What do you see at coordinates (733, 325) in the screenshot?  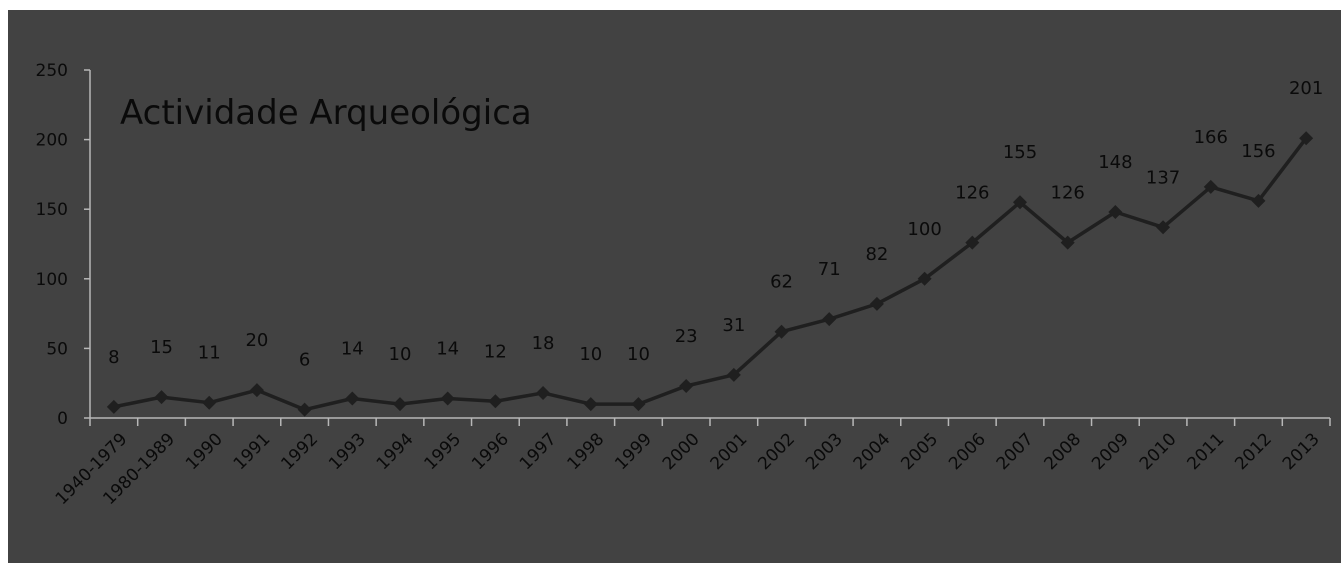 I see `data-label: 31` at bounding box center [733, 325].